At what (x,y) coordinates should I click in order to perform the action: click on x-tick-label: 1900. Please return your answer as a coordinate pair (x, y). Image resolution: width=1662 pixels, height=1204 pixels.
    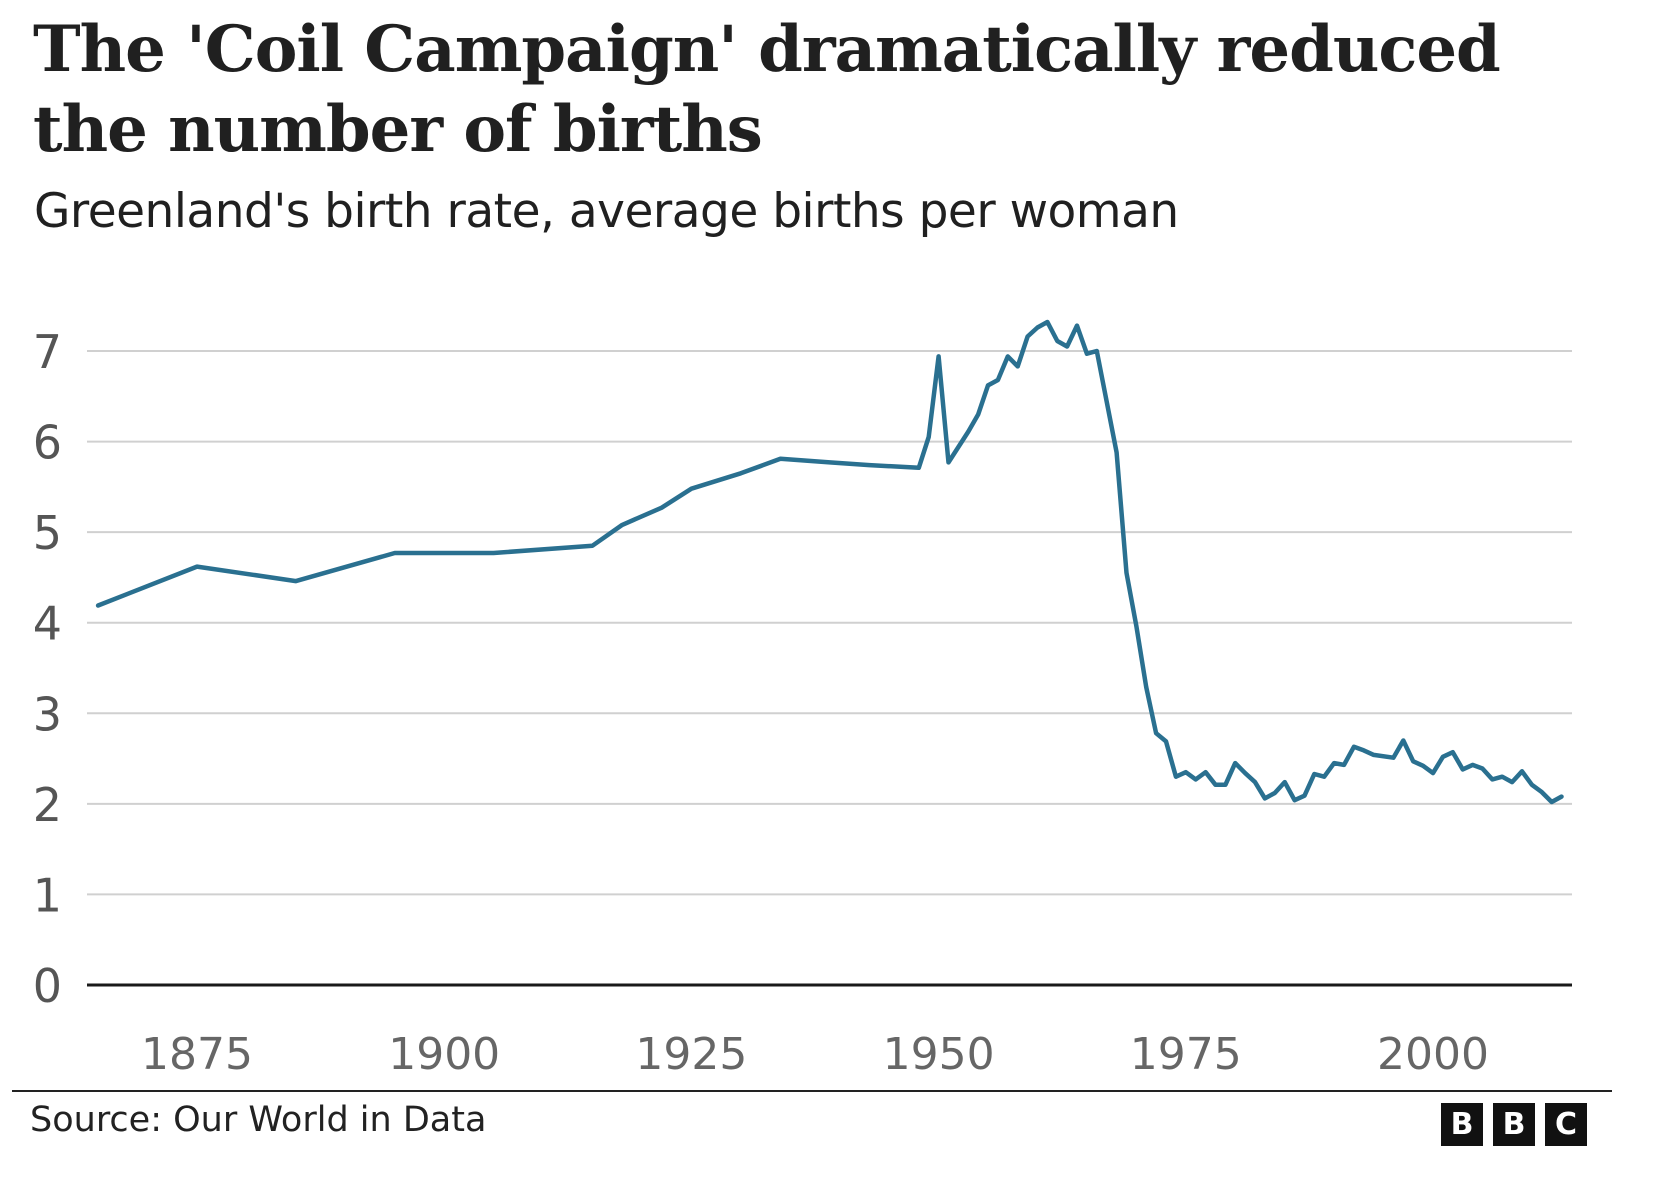
    Looking at the image, I should click on (444, 1054).